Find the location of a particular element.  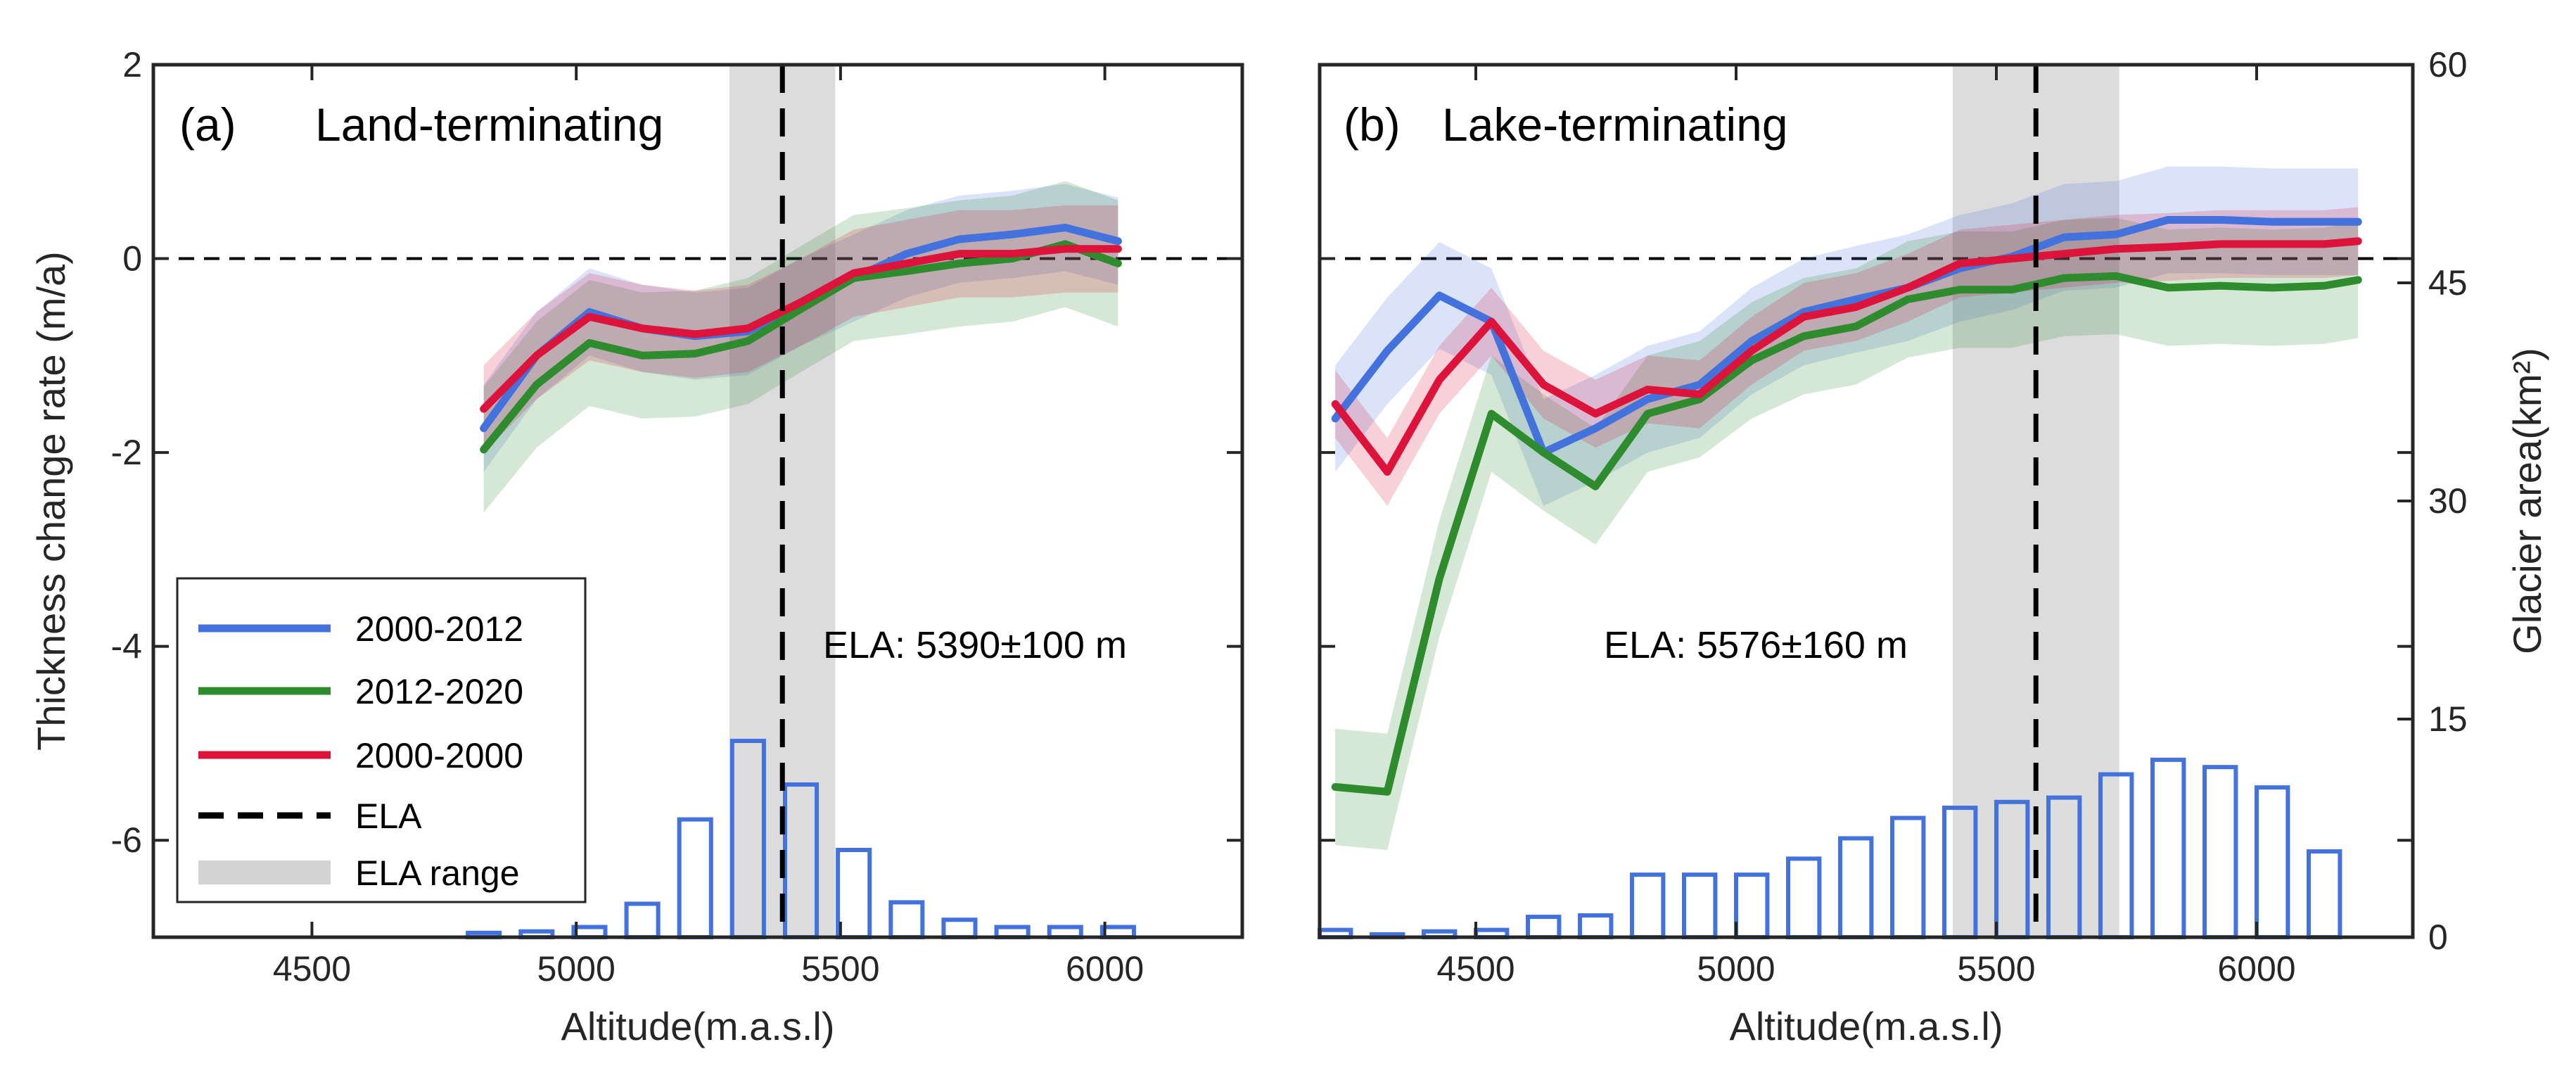

panel-b-line-2000-2000 is located at coordinates (1846, 356).